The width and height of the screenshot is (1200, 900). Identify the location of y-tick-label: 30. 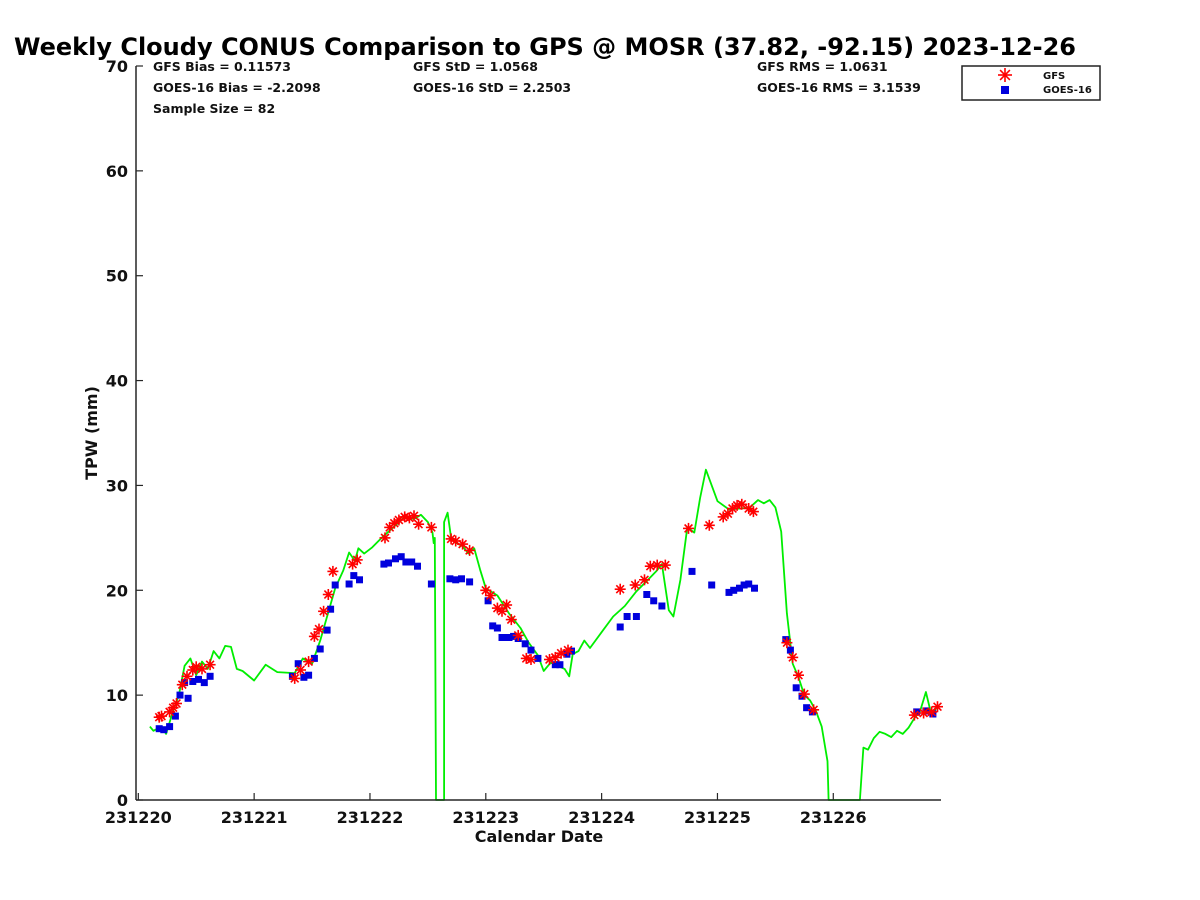
(117, 485).